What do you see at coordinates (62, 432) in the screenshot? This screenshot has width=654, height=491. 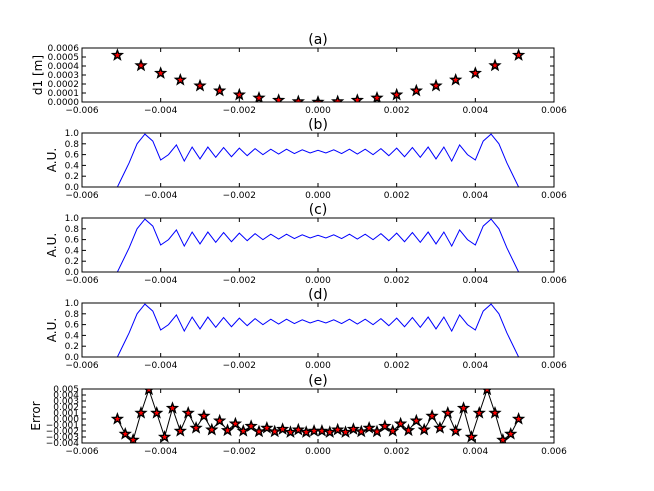 I see `y-tick-label: −0.002` at bounding box center [62, 432].